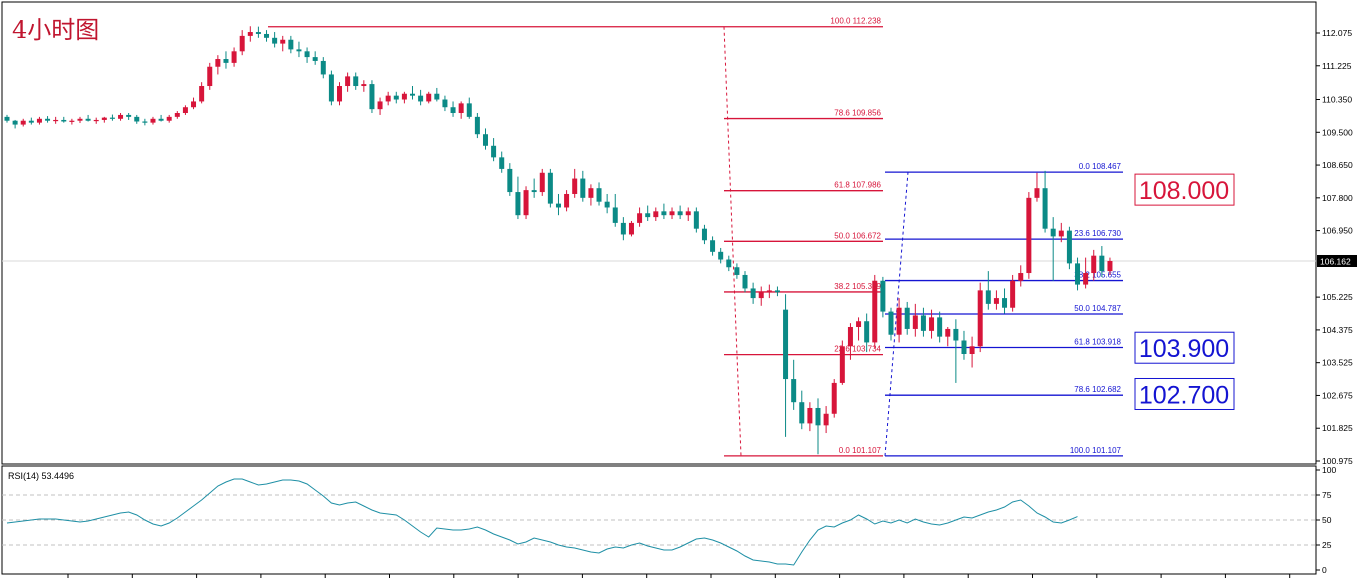 The height and width of the screenshot is (583, 1357). I want to click on price-axis-tick-label: 103.525, so click(1337, 363).